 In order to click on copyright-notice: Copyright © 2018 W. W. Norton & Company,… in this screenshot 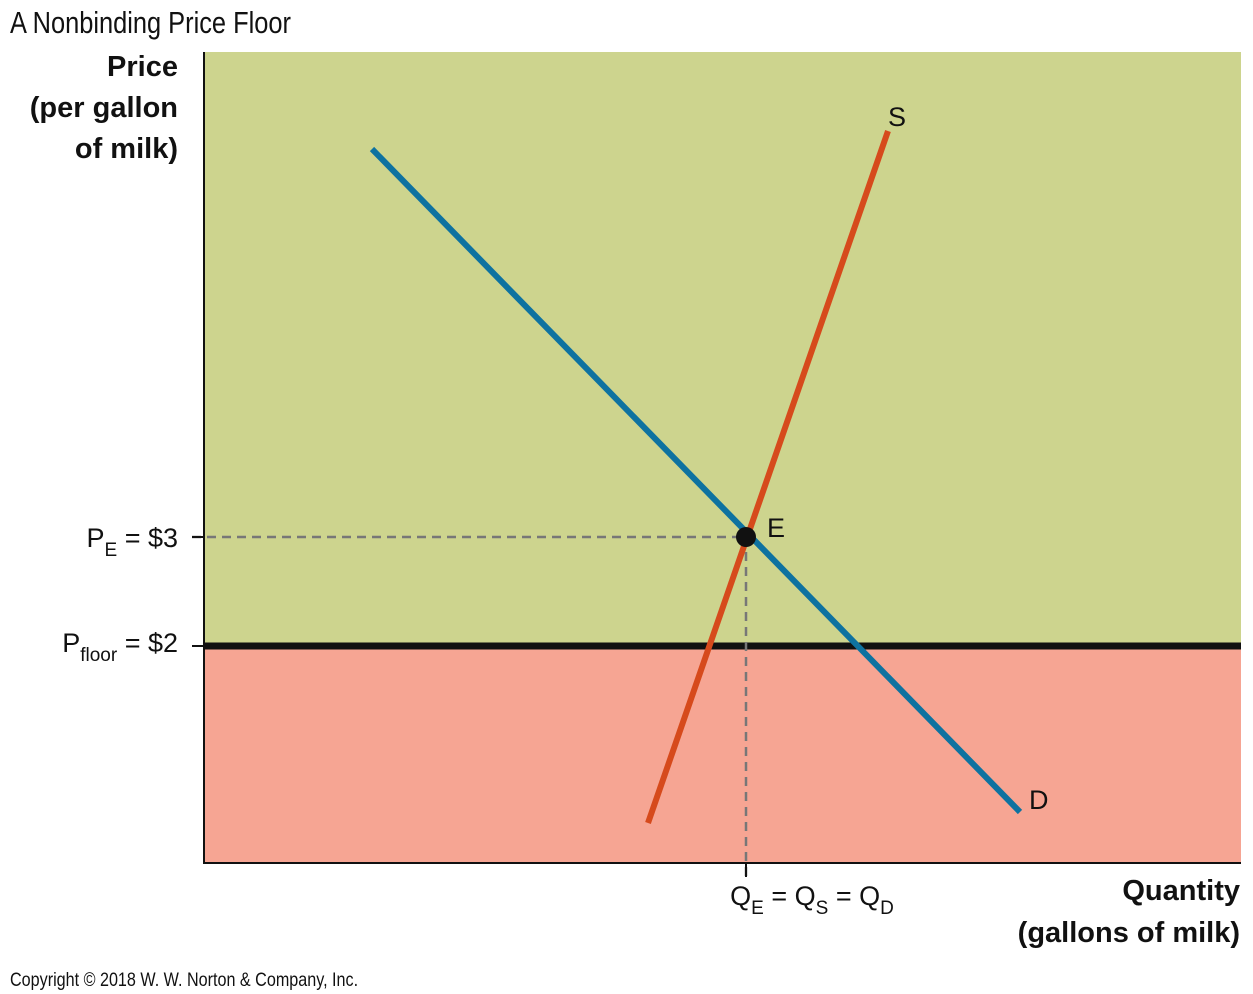, I will do `click(184, 980)`.